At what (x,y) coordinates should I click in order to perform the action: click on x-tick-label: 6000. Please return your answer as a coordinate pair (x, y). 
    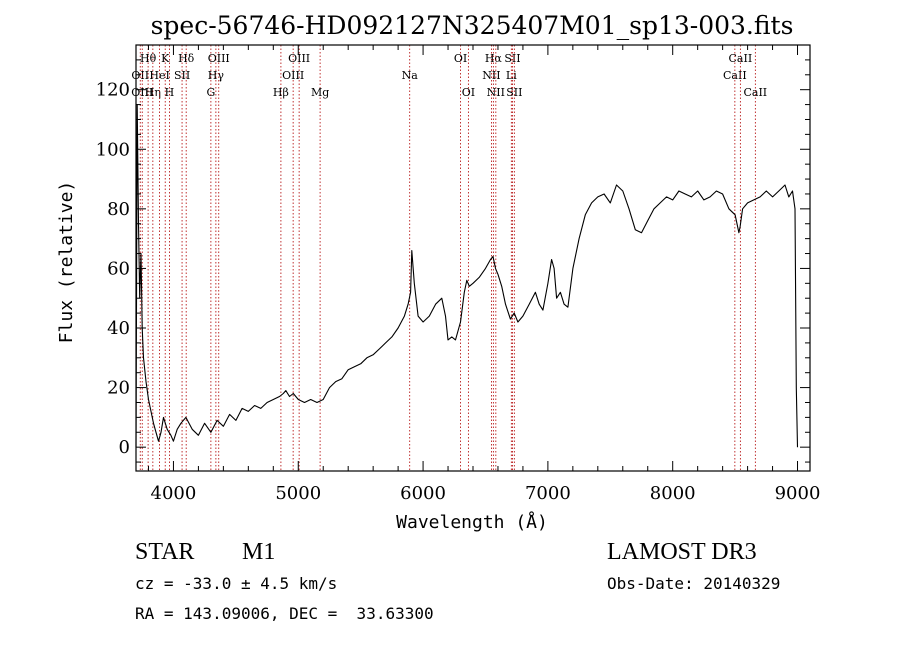
    Looking at the image, I should click on (423, 493).